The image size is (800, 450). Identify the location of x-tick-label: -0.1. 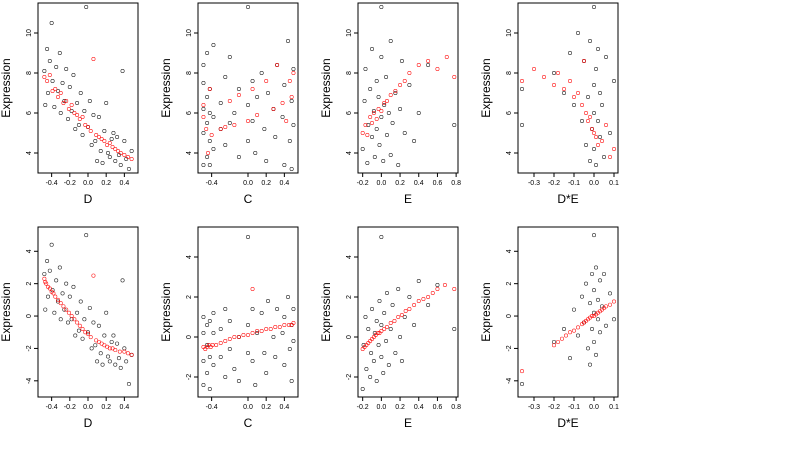
(574, 183).